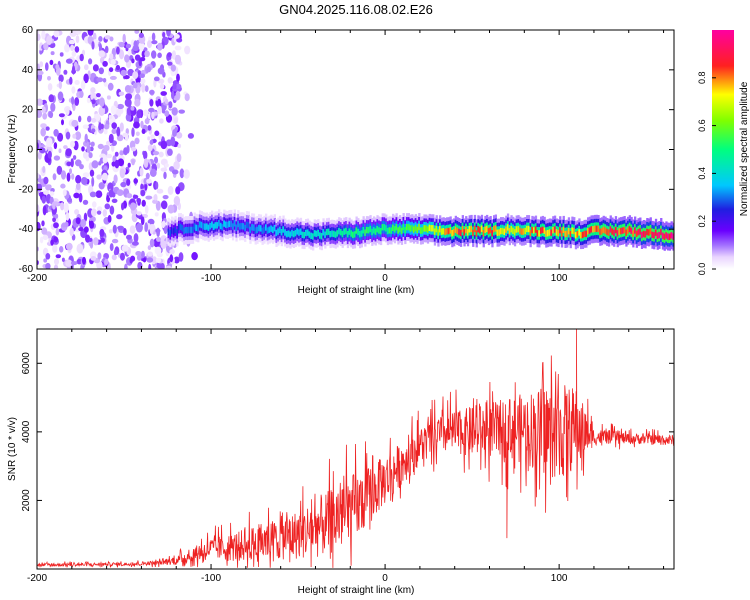 This screenshot has width=750, height=600. I want to click on spectrogram-signal-ridge, so click(420, 230).